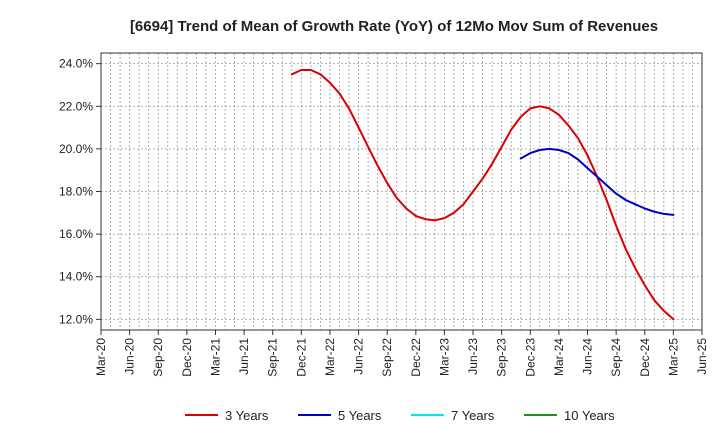  I want to click on x-tick-label: Mar-23, so click(444, 357).